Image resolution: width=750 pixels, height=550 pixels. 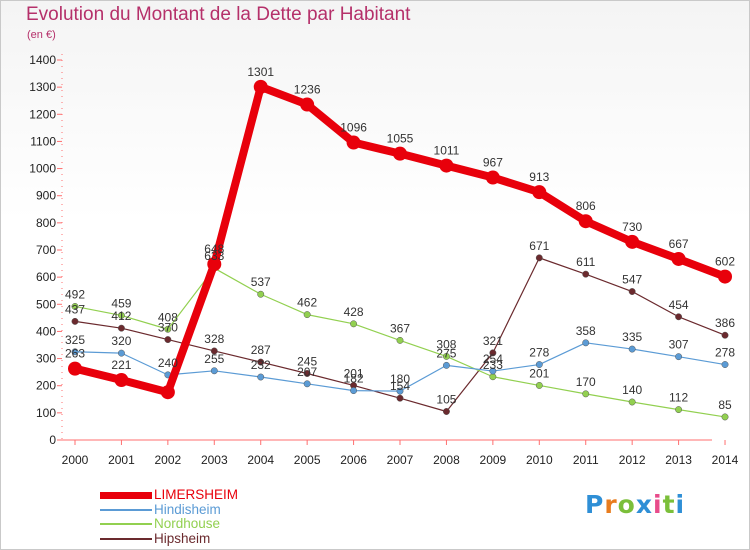 I want to click on data-label: 255, so click(x=214, y=359).